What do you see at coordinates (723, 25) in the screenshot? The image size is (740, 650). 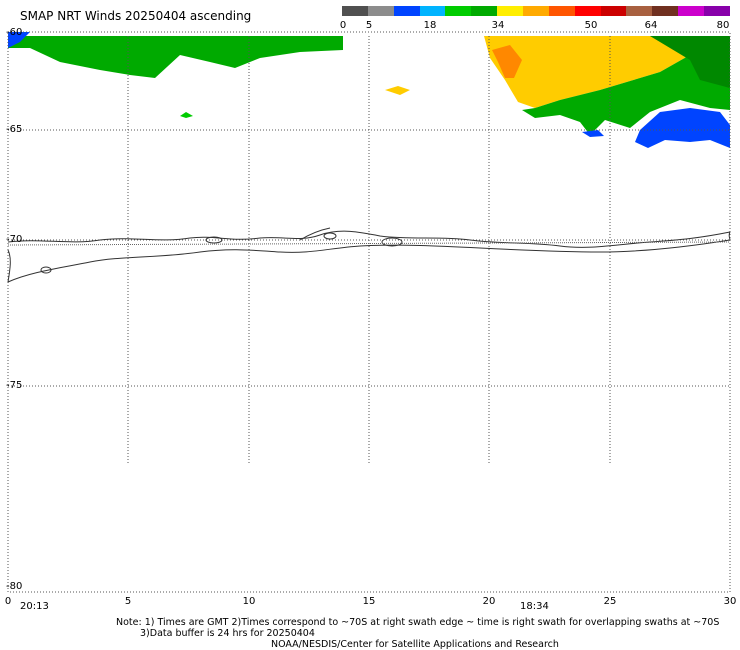 I see `colorbar-tick-80: 80` at bounding box center [723, 25].